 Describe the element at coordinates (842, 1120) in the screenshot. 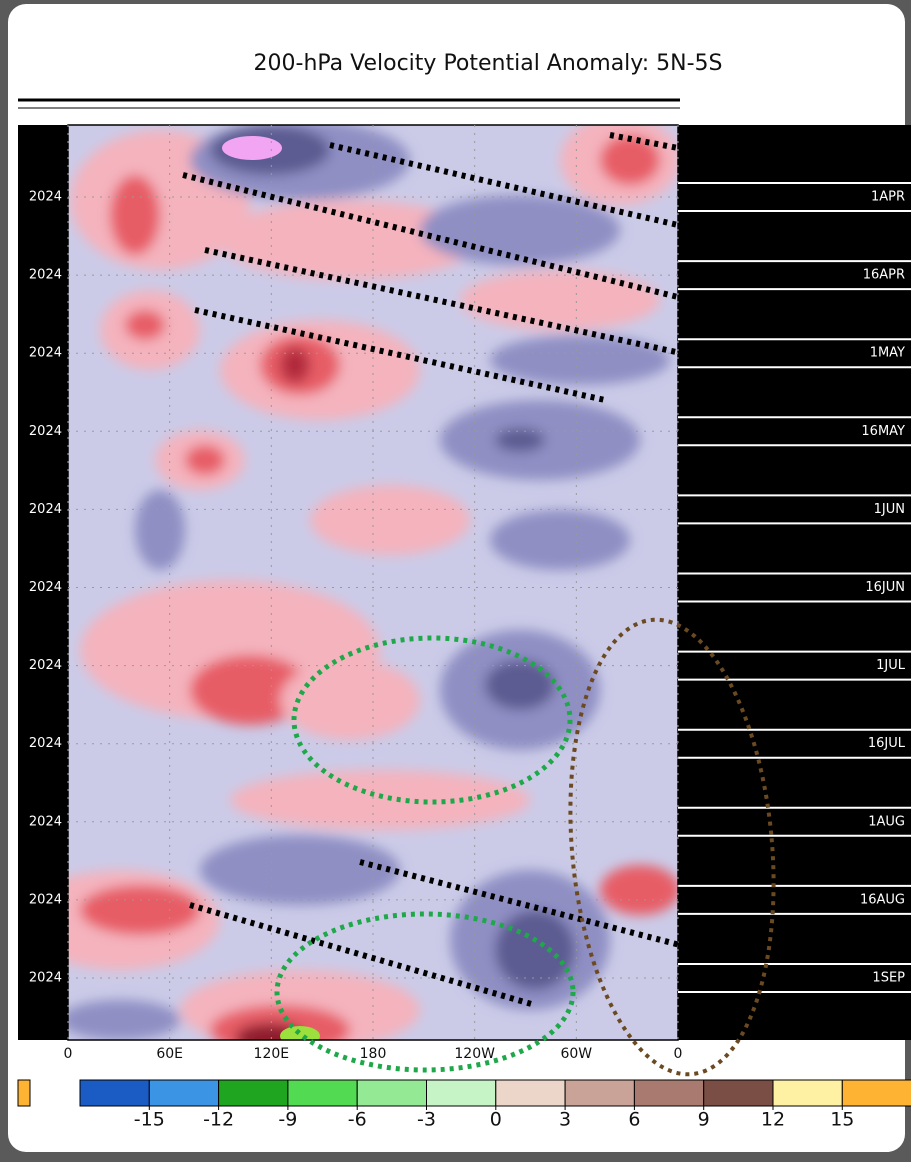

I see `colorbar-tick-label: 15` at that location.